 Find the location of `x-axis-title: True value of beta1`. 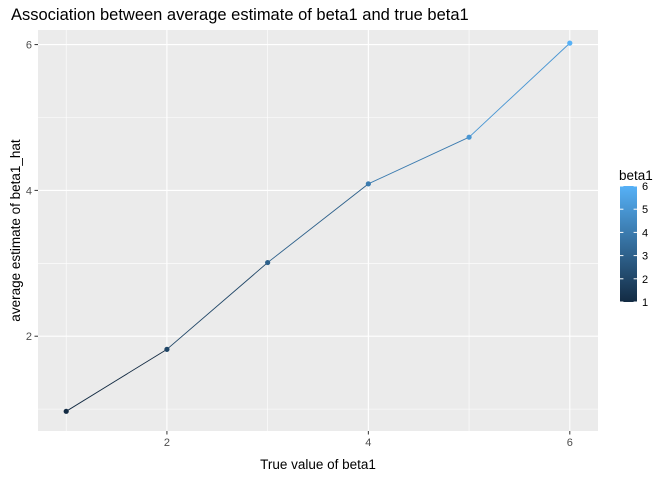

x-axis-title: True value of beta1 is located at coordinates (318, 464).